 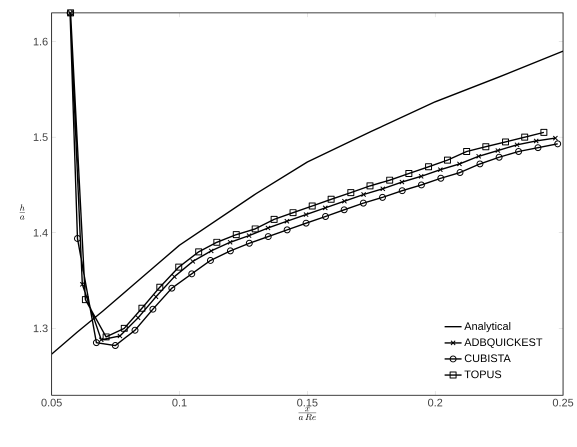 What do you see at coordinates (41, 328) in the screenshot?
I see `y-tick-label: 1.3` at bounding box center [41, 328].